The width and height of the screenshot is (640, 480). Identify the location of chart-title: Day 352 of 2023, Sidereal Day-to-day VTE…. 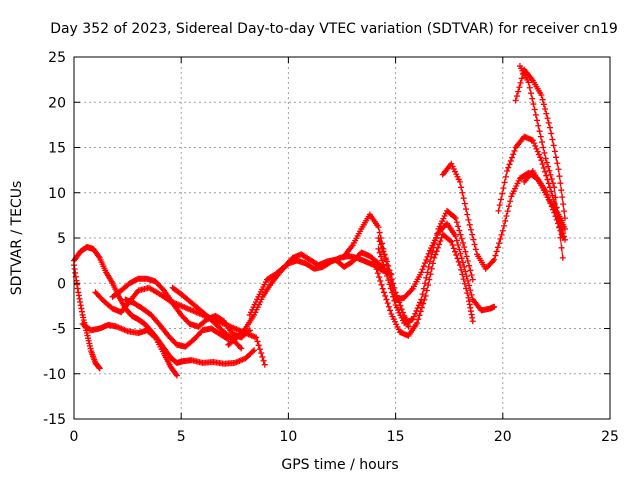
(334, 29).